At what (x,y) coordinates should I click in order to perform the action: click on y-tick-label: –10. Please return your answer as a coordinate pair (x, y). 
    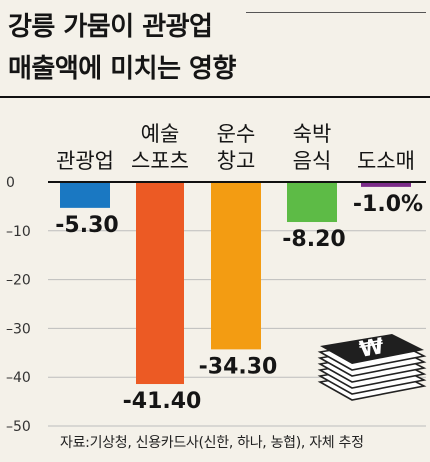
    Looking at the image, I should click on (18, 232).